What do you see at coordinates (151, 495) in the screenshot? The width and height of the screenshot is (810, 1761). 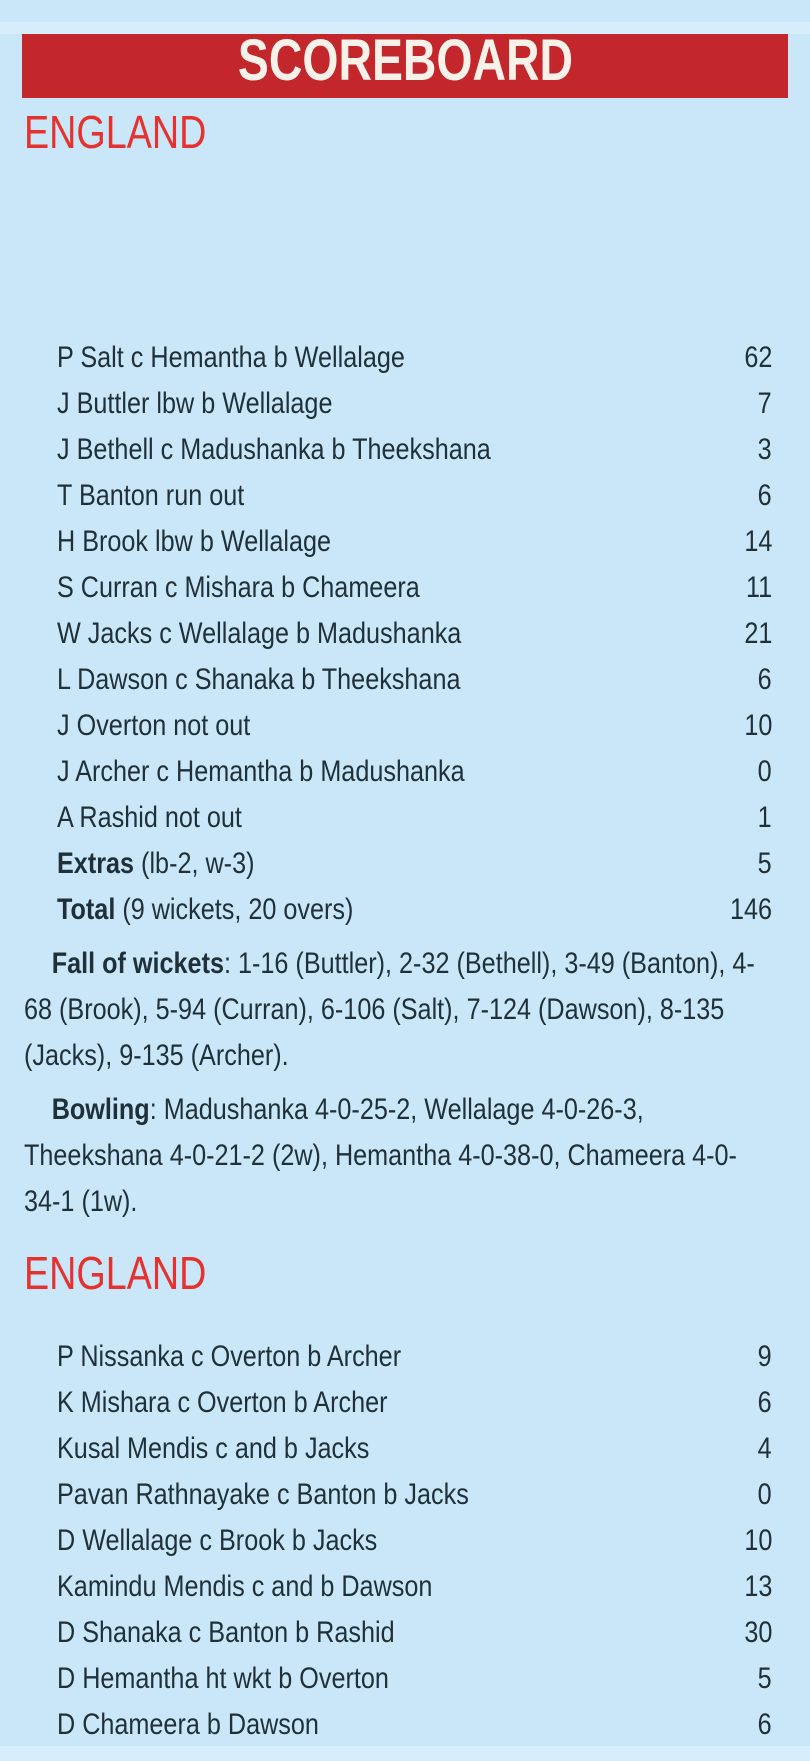 I see `batsman-dismissal: T Banton run out` at bounding box center [151, 495].